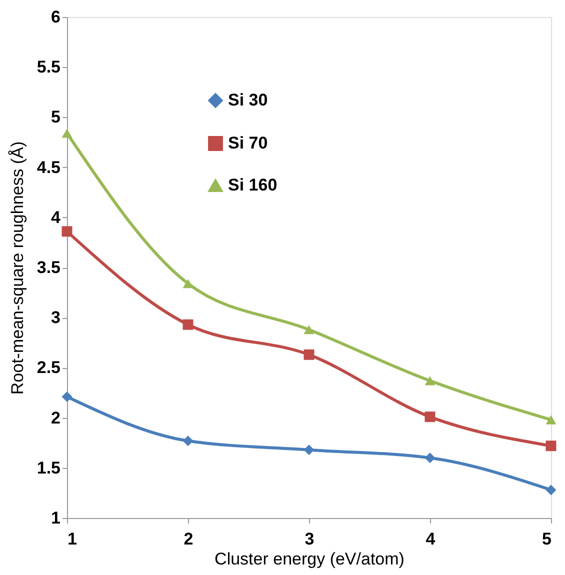 The height and width of the screenshot is (575, 565). I want to click on legend-label: Si 160, so click(253, 185).